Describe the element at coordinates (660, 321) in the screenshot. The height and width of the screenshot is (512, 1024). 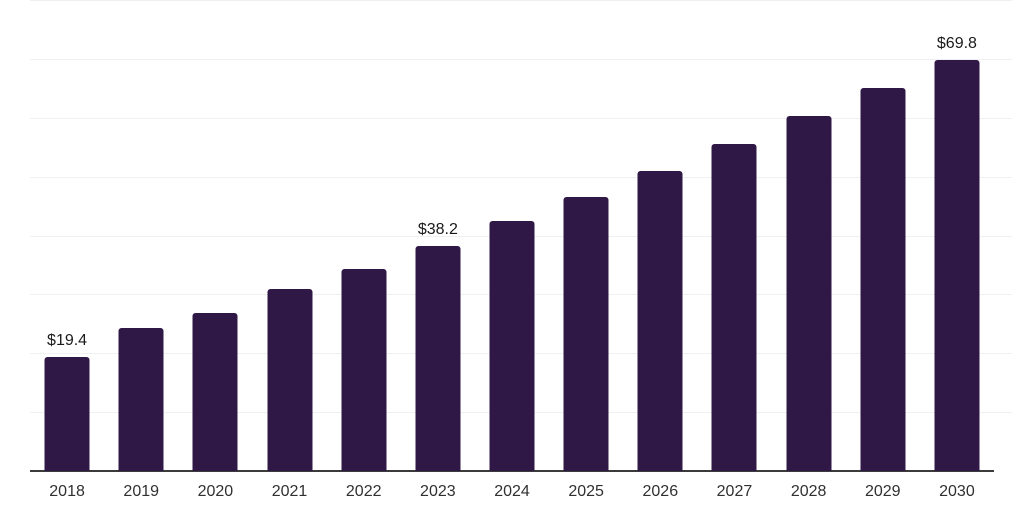
I see `bar-2026` at that location.